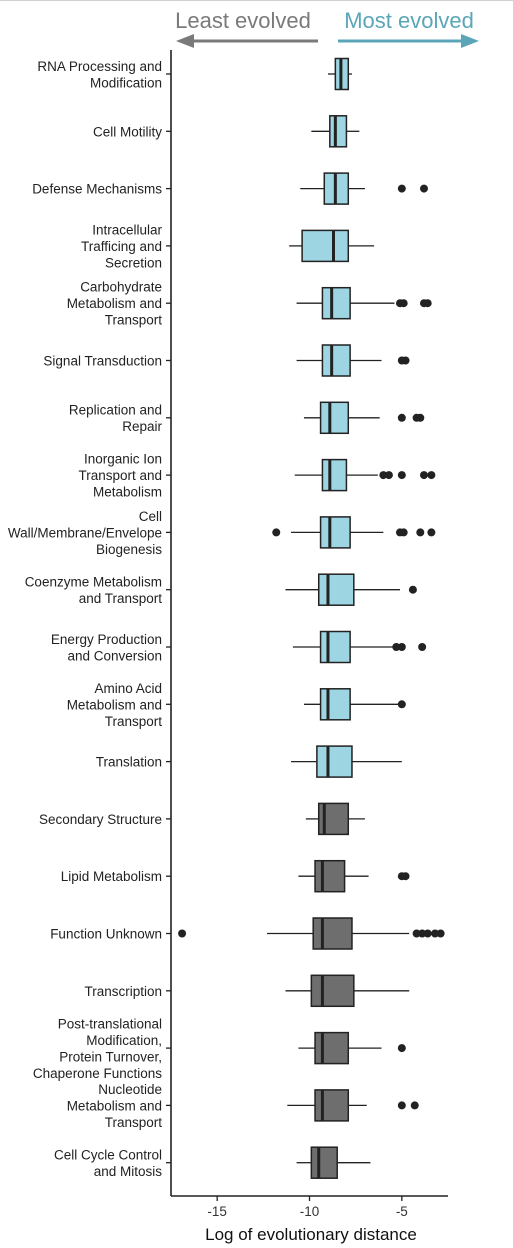 The image size is (513, 1248). Describe the element at coordinates (115, 1106) in the screenshot. I see `category-label: Nucleotide Metabolism and Transport` at that location.